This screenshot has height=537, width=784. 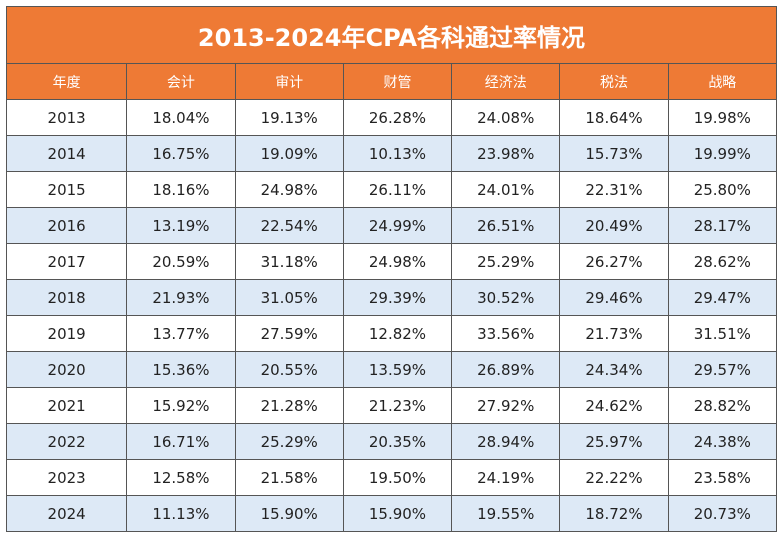 I want to click on year-cell: 2018, so click(x=66, y=297).